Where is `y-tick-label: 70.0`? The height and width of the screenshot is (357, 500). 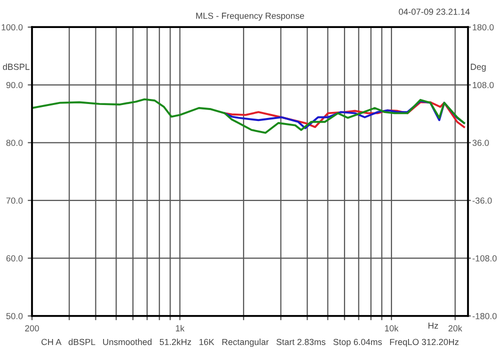 y-tick-label: 70.0 is located at coordinates (14, 200).